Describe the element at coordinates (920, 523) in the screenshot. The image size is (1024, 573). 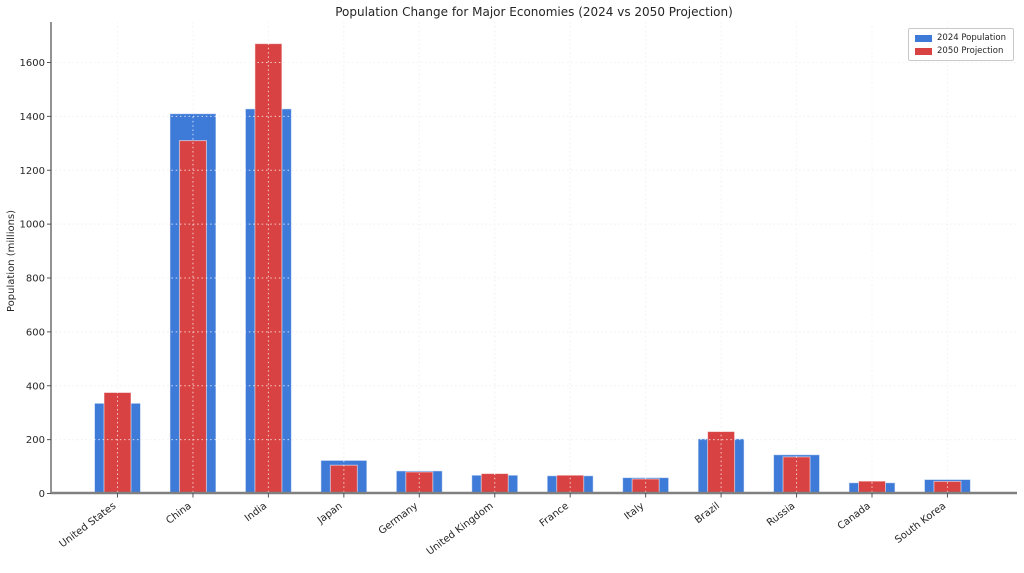
I see `x-tick-label: South Korea` at that location.